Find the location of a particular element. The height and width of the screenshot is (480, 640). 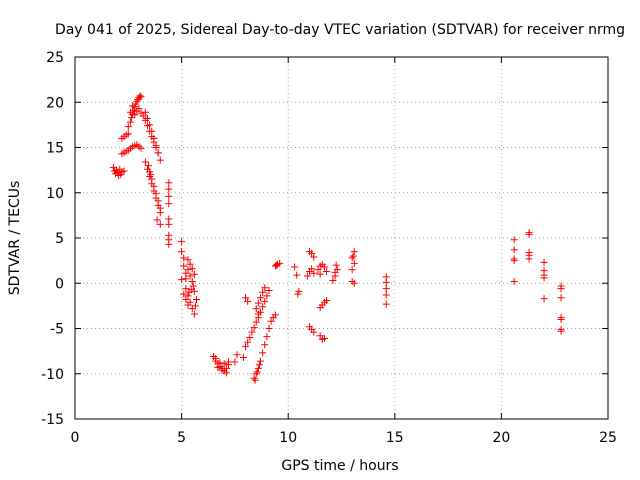

x-tick-label: 0 is located at coordinates (75, 438).